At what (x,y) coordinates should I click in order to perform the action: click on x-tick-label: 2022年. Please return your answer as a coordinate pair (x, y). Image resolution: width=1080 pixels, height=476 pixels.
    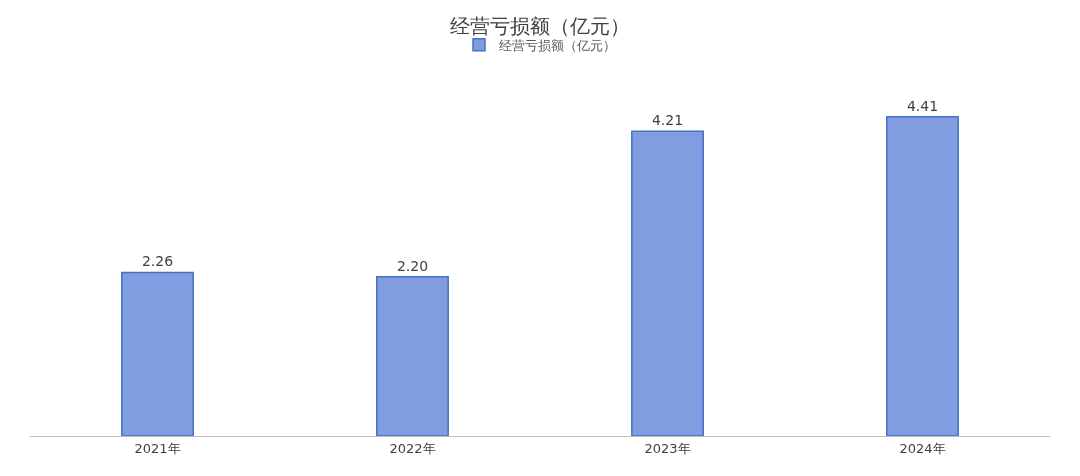
    Looking at the image, I should click on (412, 448).